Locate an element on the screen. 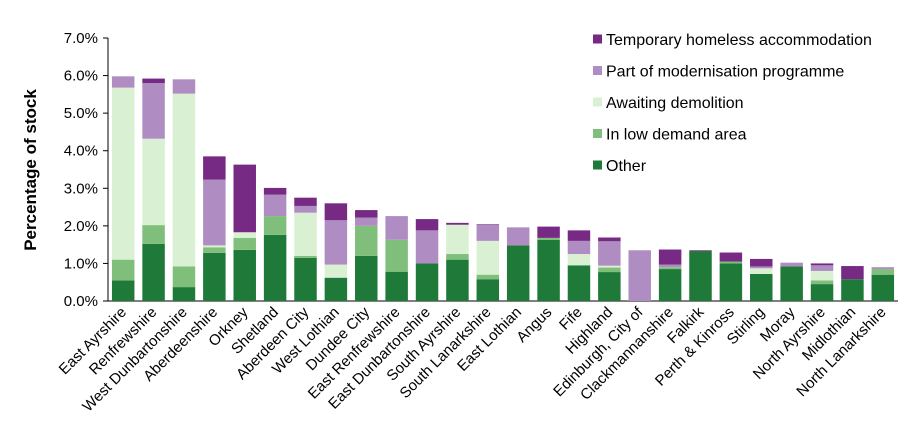  legend-label: Awaiting demolition is located at coordinates (675, 103).